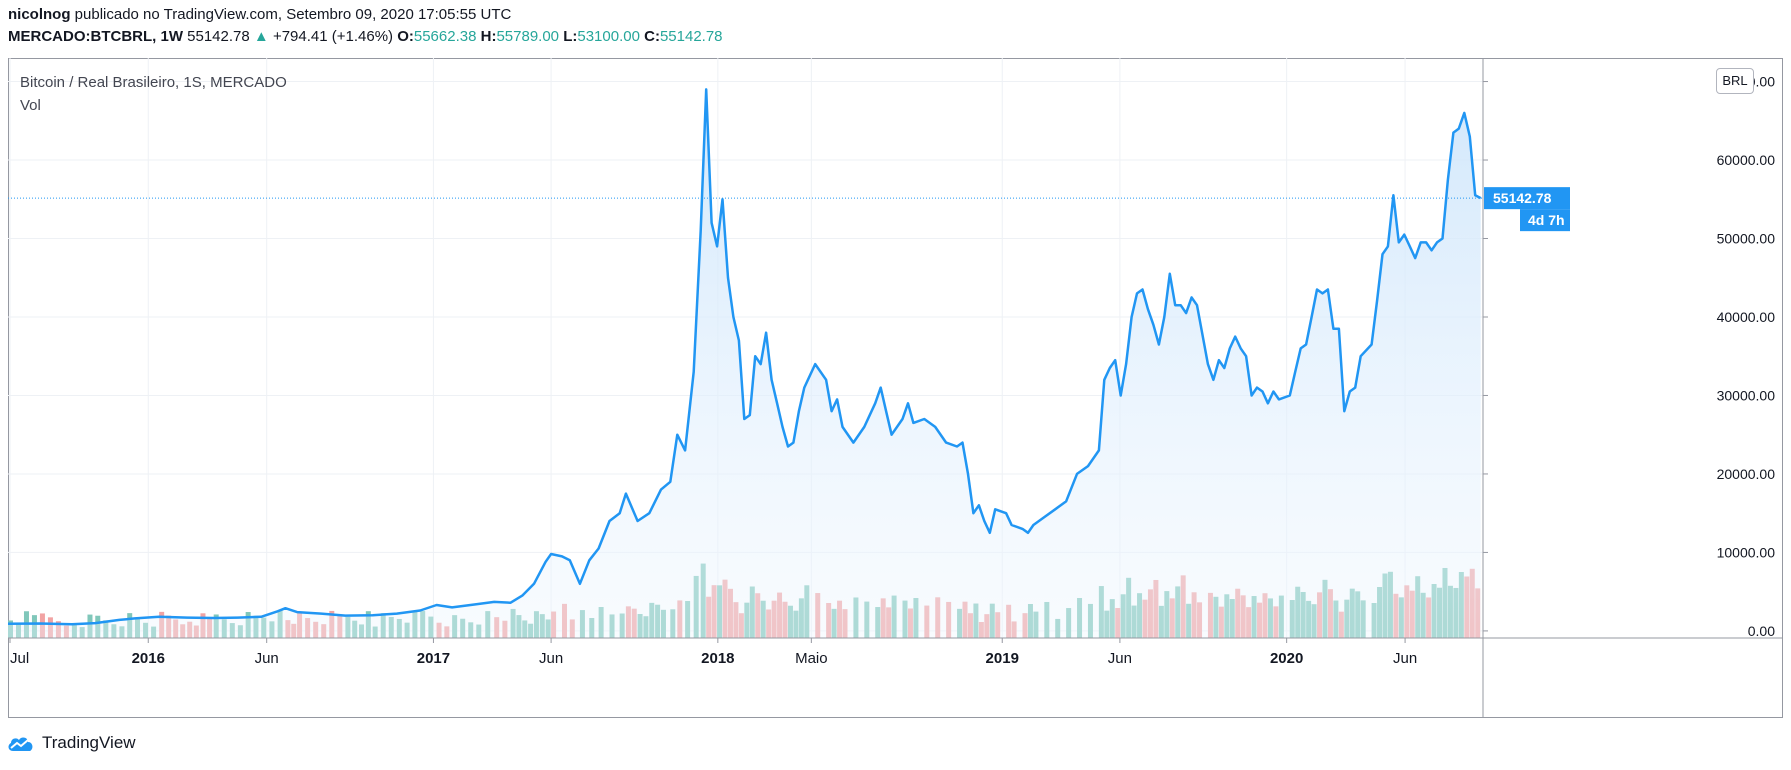 The height and width of the screenshot is (770, 1791). What do you see at coordinates (1746, 239) in the screenshot?
I see `y-tick-label: 50000.00` at bounding box center [1746, 239].